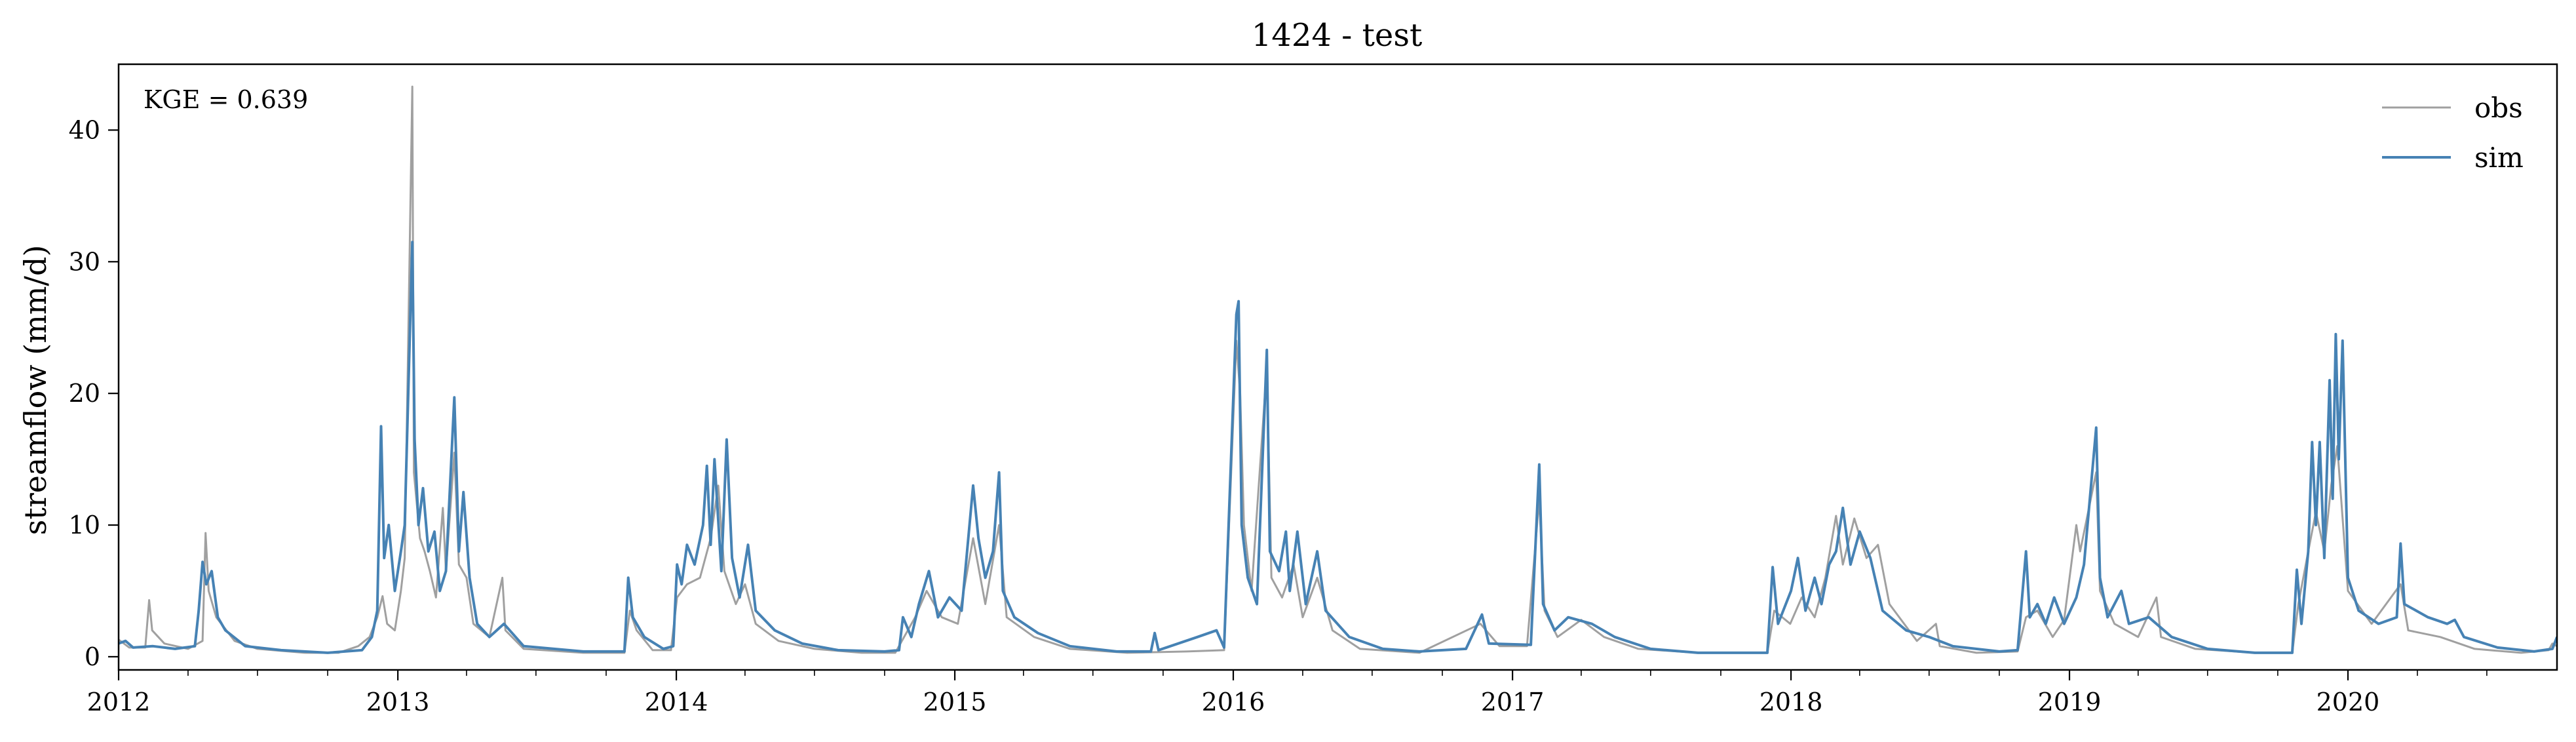 This screenshot has width=2576, height=742. Describe the element at coordinates (2348, 702) in the screenshot. I see `x-tick-label: 2020` at that location.